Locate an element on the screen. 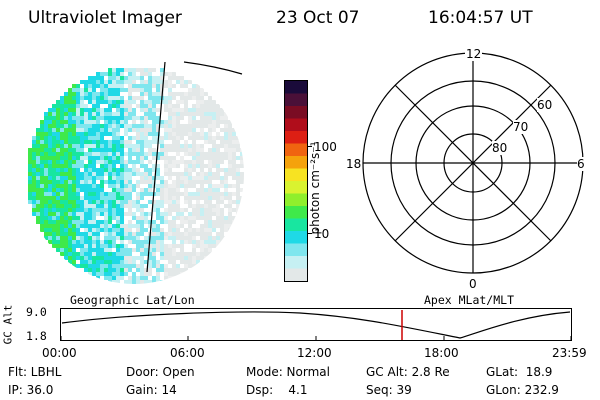 The image size is (600, 400). x-tick-1800: 18:00 is located at coordinates (441, 353).